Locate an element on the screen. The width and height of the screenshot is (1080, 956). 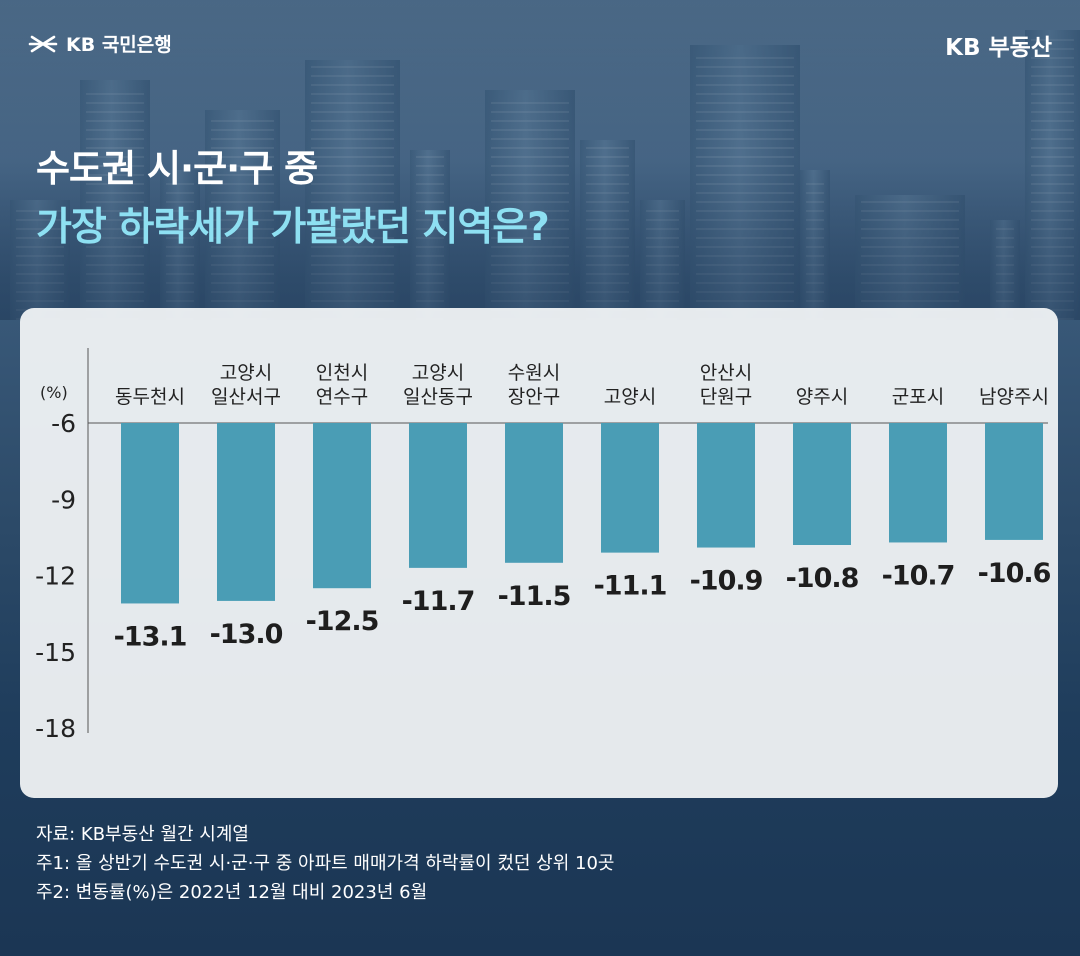
value-label: -13.0 is located at coordinates (246, 634).